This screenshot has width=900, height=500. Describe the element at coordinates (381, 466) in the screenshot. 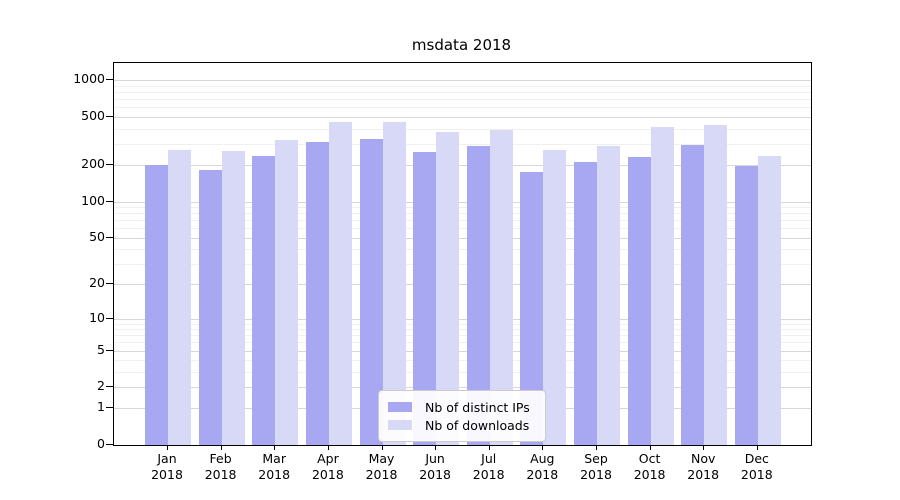

I see `x-tick-label: May 2018` at that location.